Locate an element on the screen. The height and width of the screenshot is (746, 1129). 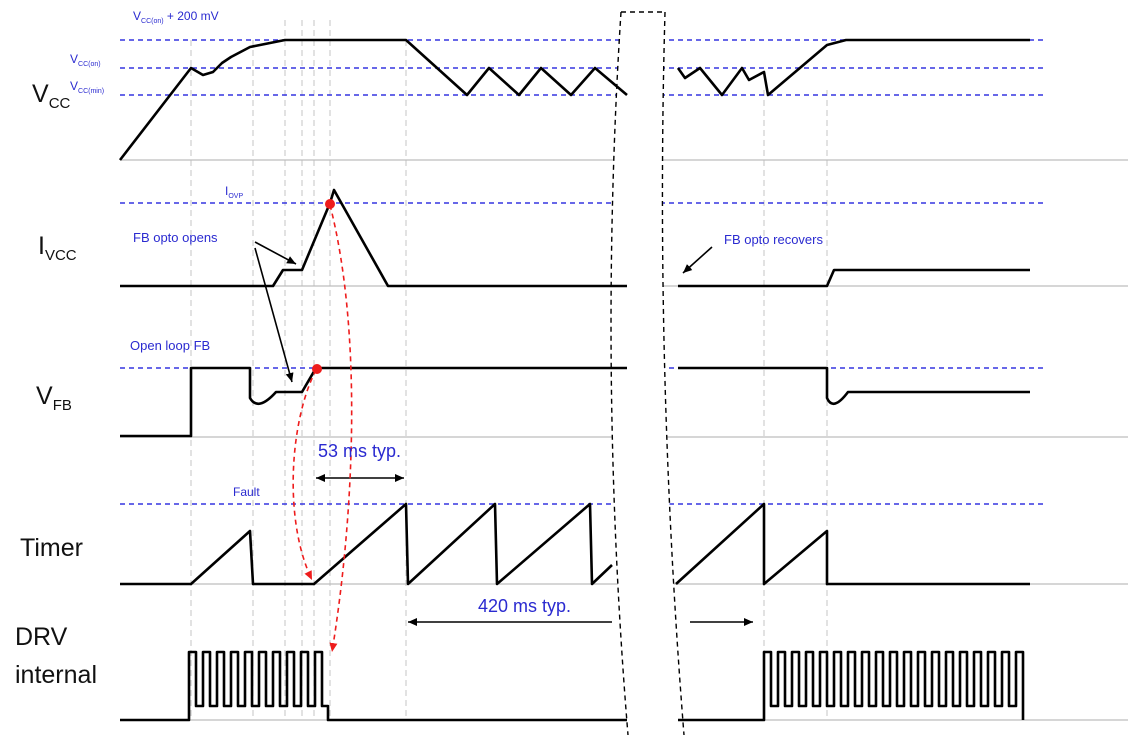
ivcc-to-drv-arrow is located at coordinates (341, 428).